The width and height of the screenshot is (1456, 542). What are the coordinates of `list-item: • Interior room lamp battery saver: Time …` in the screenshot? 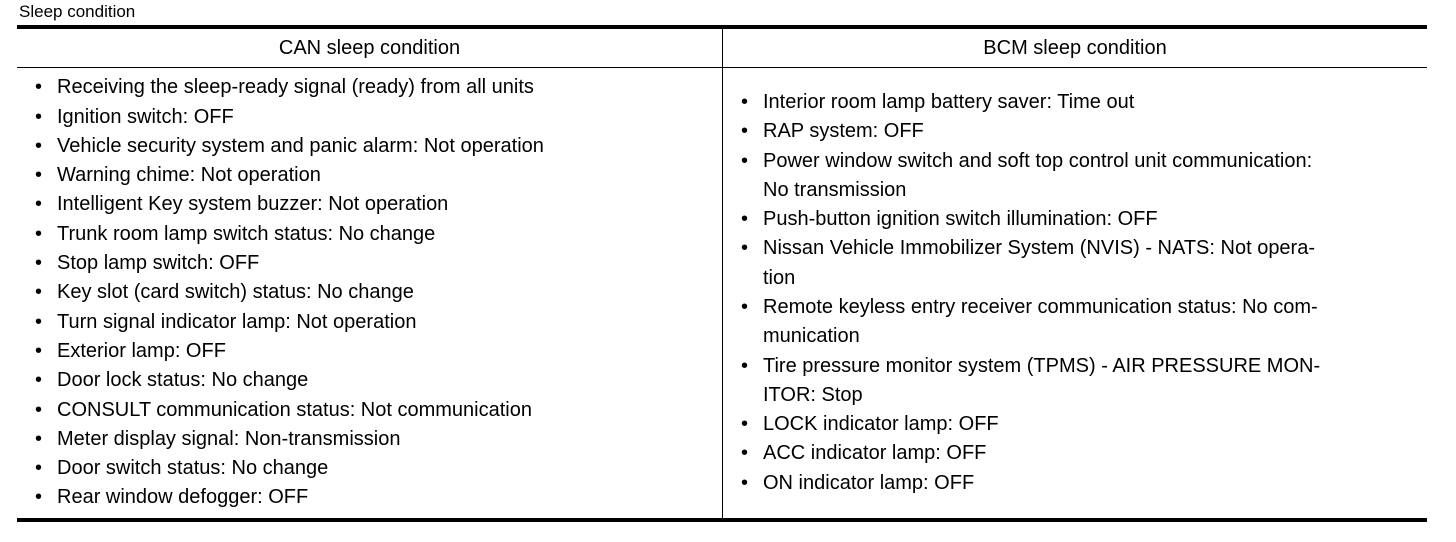 It's located at (1084, 102).